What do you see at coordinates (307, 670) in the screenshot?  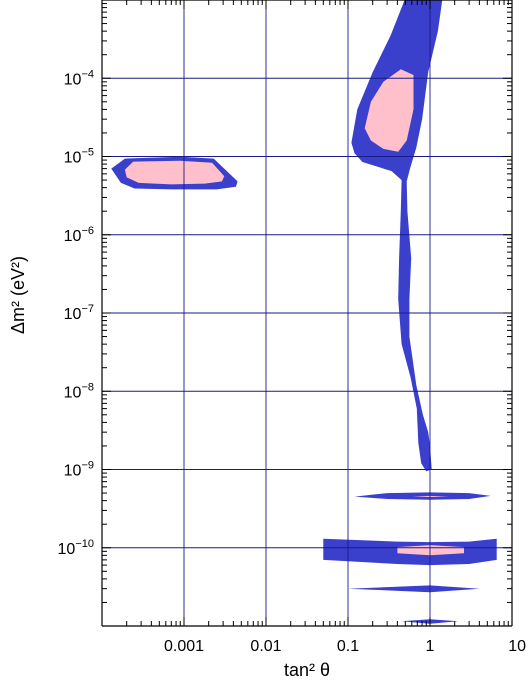 I see `x-axis-label: tan² θ` at bounding box center [307, 670].